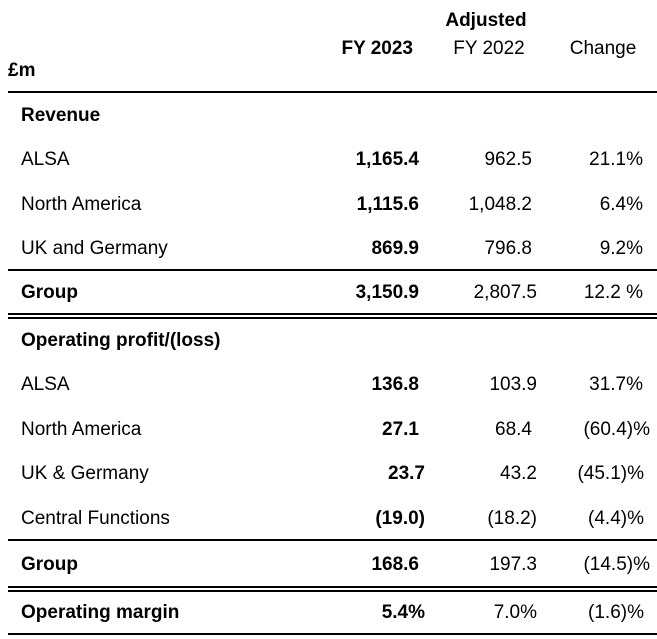  Describe the element at coordinates (406, 473) in the screenshot. I see `value-fy2023: 23.7` at that location.